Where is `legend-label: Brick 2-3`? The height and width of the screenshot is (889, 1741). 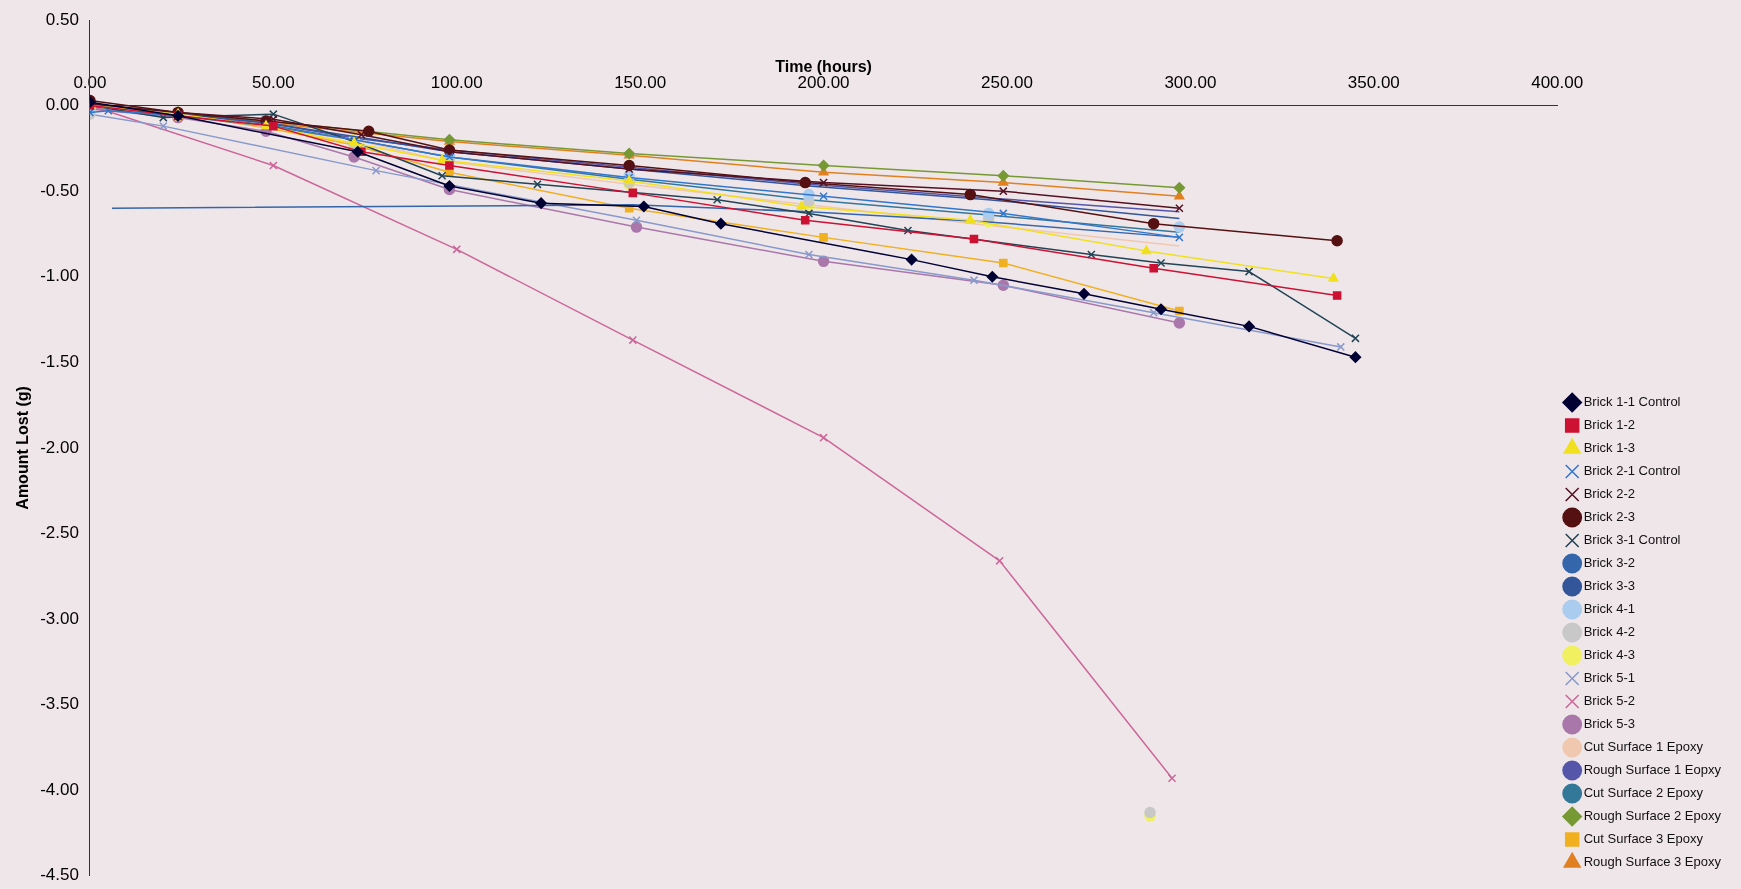
legend-label: Brick 2-3 is located at coordinates (1609, 517).